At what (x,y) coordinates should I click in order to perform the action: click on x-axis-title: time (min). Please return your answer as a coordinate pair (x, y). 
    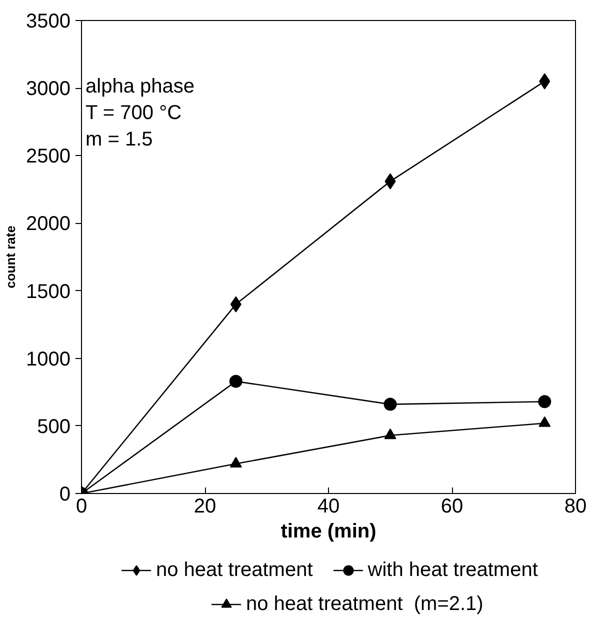
    Looking at the image, I should click on (328, 531).